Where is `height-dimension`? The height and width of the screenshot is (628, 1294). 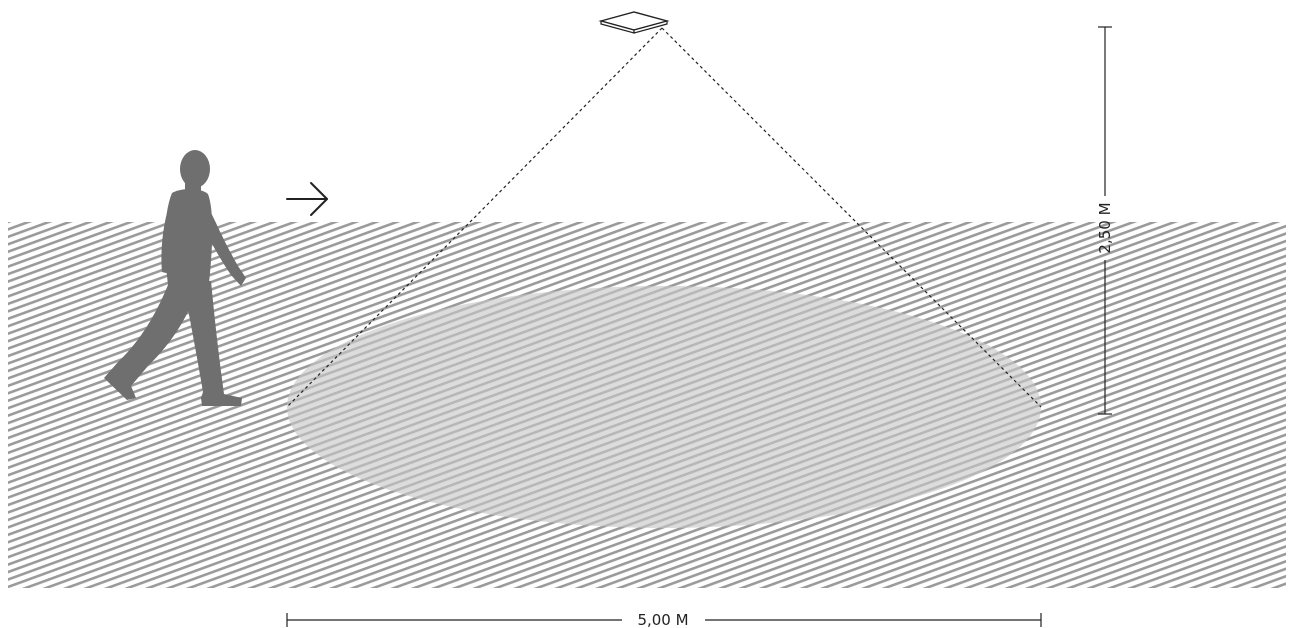
height-dimension is located at coordinates (1105, 220).